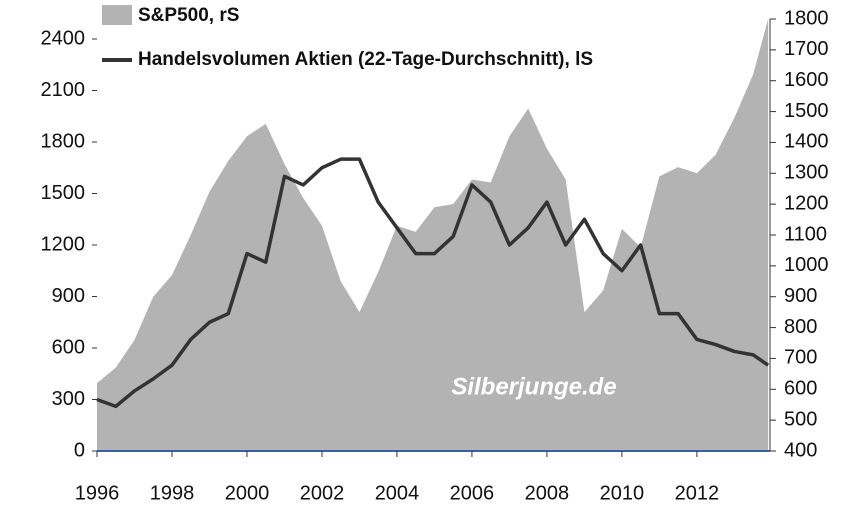 The image size is (846, 507). Describe the element at coordinates (117, 15) in the screenshot. I see `legend-swatch` at that location.